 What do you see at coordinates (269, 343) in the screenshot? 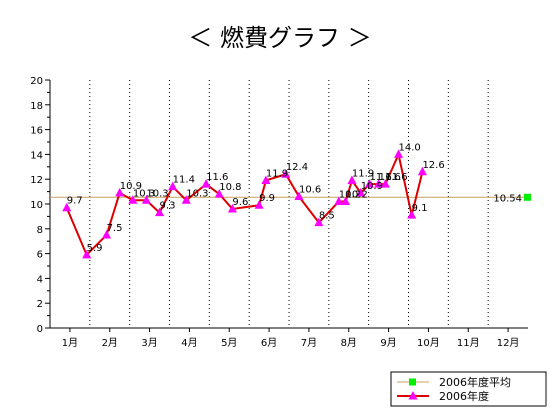
I see `x-tick-label: 6月` at bounding box center [269, 343].